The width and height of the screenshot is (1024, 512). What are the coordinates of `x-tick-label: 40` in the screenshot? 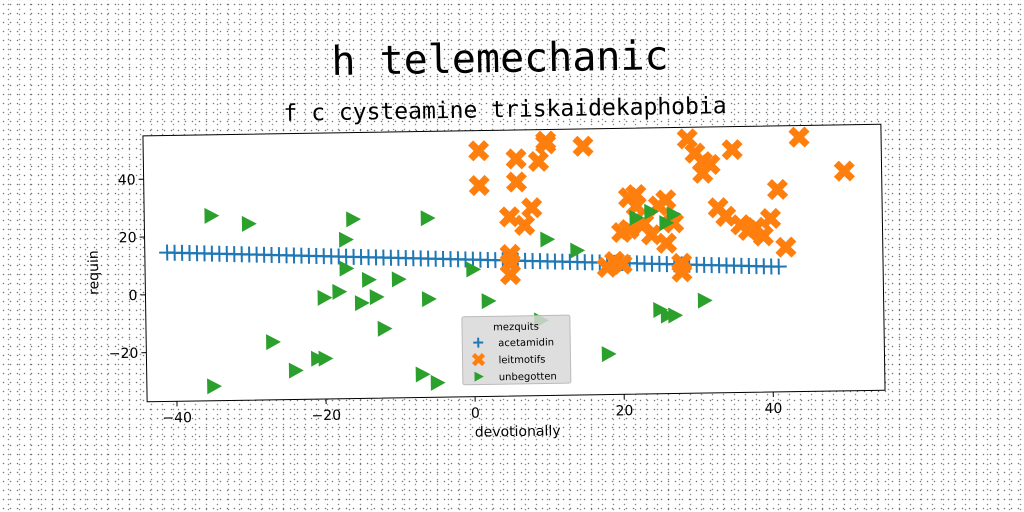 It's located at (773, 409).